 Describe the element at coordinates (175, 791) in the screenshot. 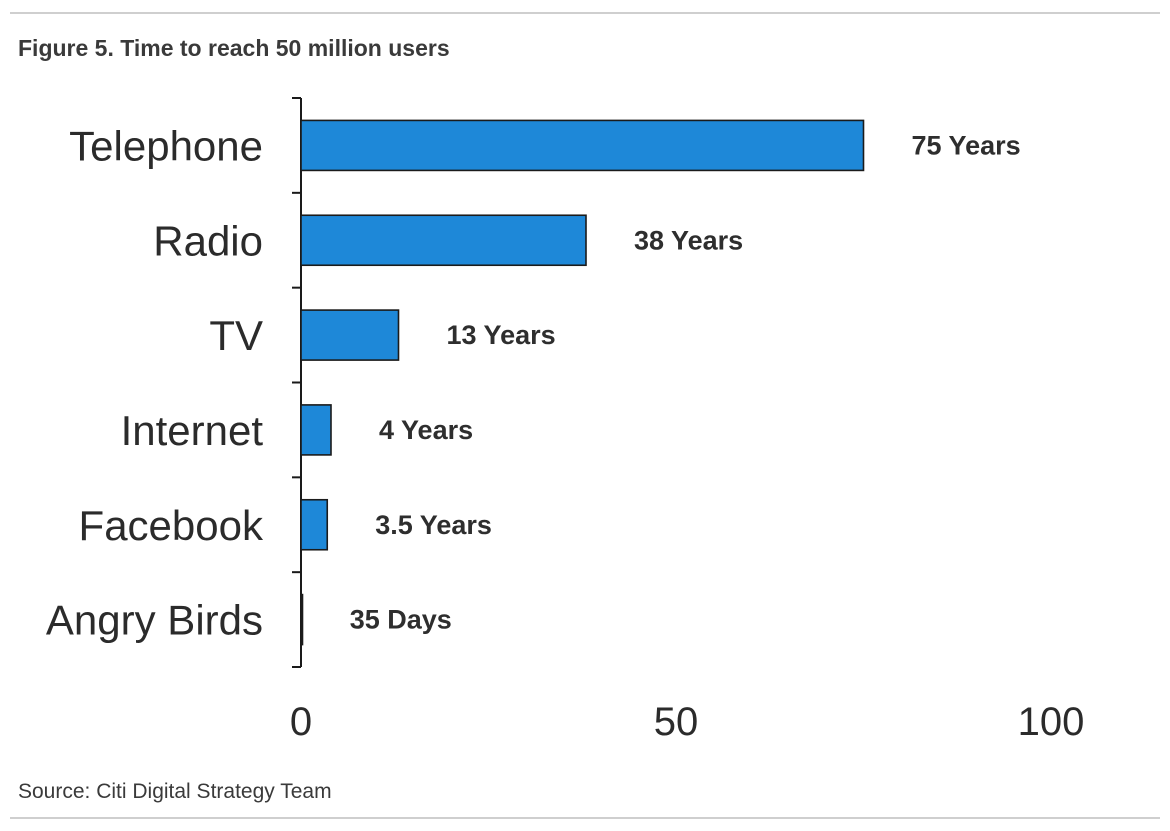

I see `figure-source: Source: Citi Digital Strategy Team` at that location.